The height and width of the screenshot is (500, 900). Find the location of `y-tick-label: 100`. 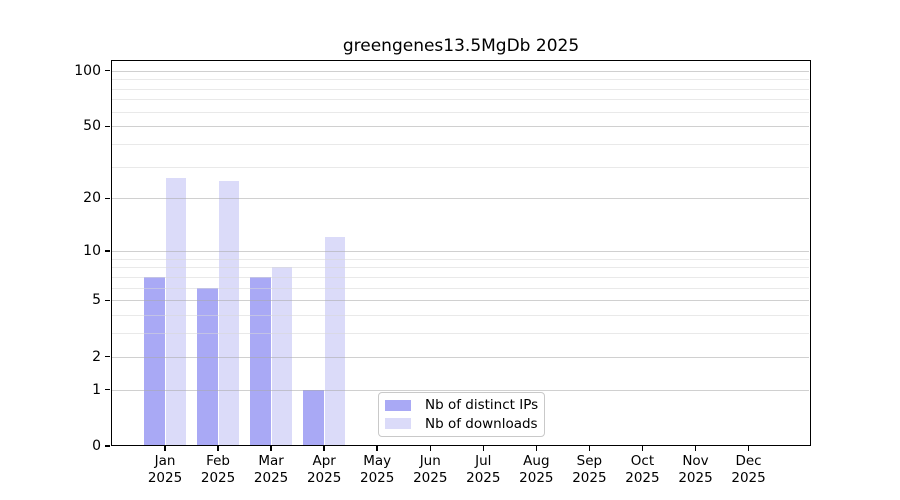

y-tick-label: 100 is located at coordinates (87, 70).